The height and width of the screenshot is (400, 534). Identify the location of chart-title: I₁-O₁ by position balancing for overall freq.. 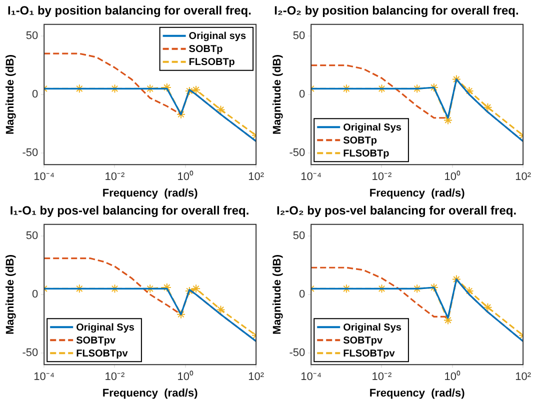
(130, 11).